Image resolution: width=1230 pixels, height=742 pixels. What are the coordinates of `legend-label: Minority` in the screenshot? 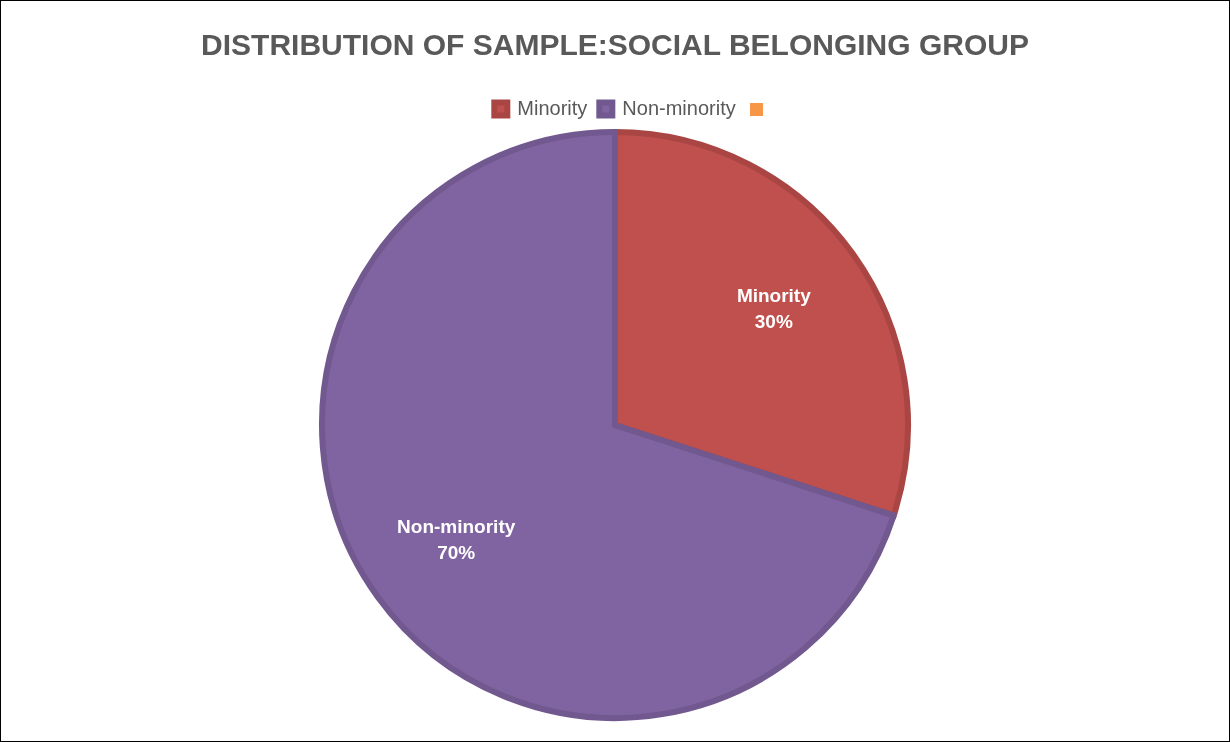 It's located at (552, 107).